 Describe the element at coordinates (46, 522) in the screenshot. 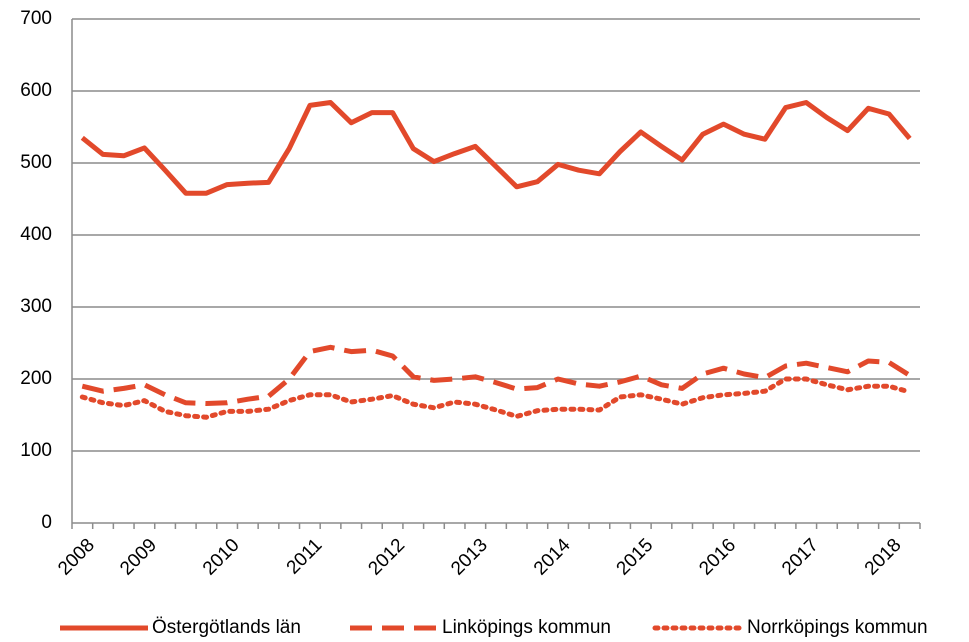

I see `y-tick-label: 0` at that location.